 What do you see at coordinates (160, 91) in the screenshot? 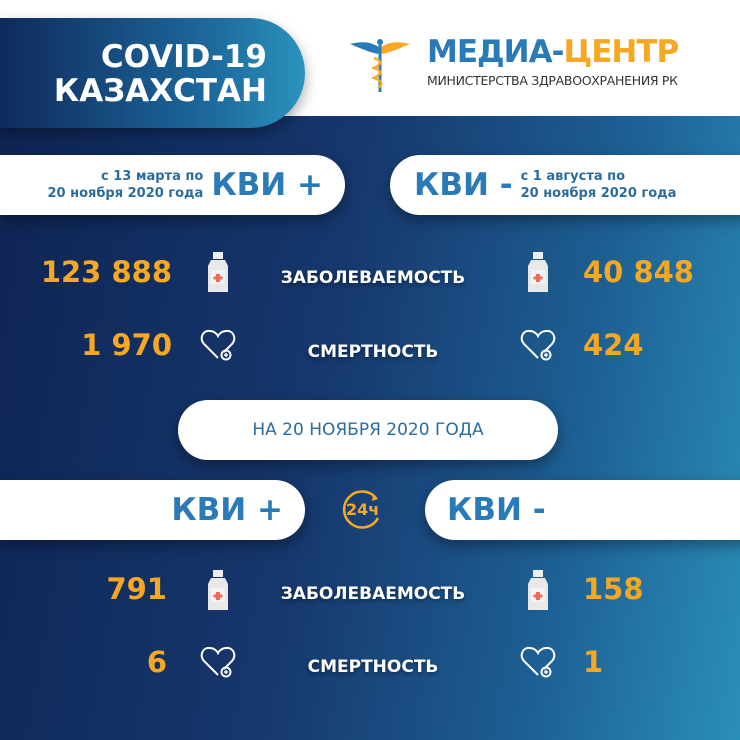
I see `title-line2: КАЗАХСТАН` at bounding box center [160, 91].